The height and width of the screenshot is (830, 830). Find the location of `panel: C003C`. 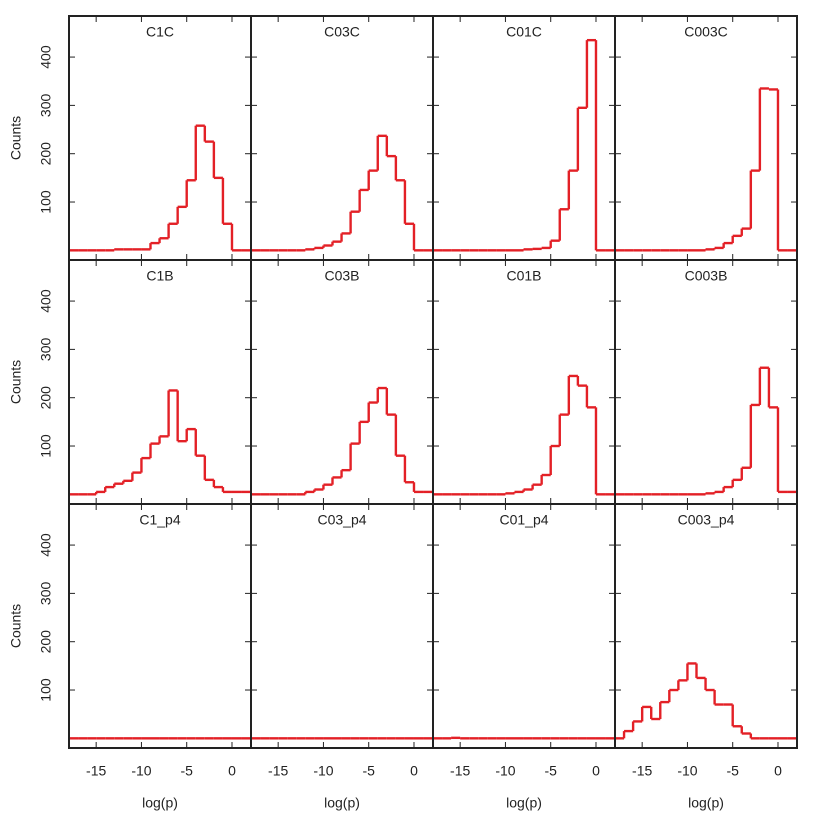

panel: C003C is located at coordinates (706, 138).